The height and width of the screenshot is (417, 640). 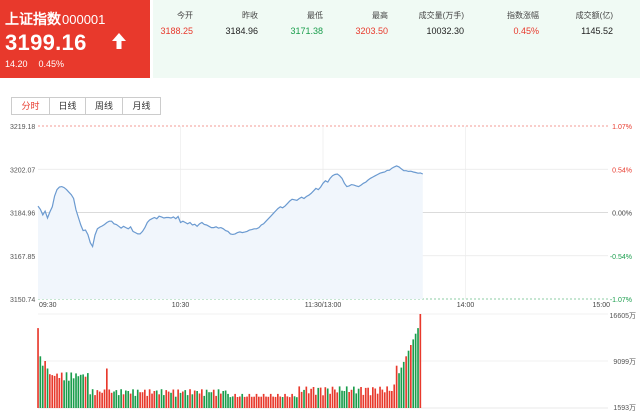 I want to click on period-tabs: 分时 日线 周线 月线, so click(x=86, y=106).